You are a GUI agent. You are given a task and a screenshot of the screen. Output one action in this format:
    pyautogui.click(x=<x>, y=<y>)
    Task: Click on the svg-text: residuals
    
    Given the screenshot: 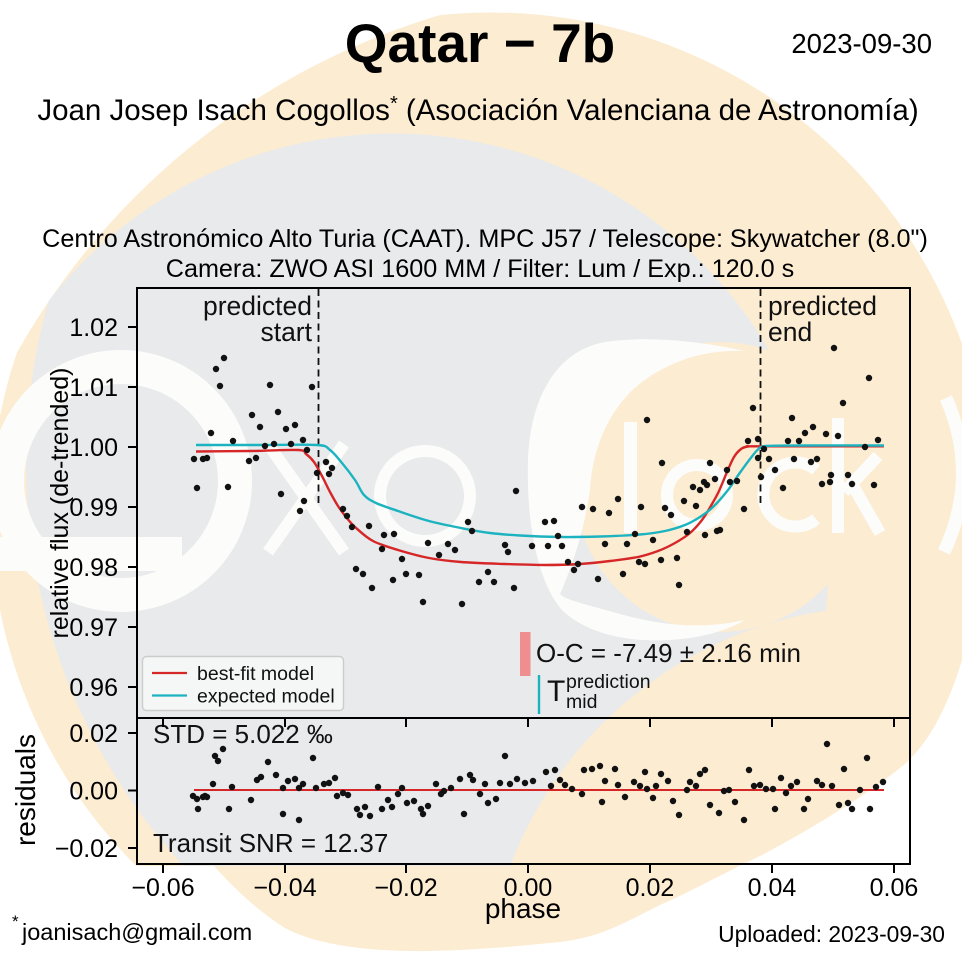 What is the action you would take?
    pyautogui.click(x=25, y=790)
    